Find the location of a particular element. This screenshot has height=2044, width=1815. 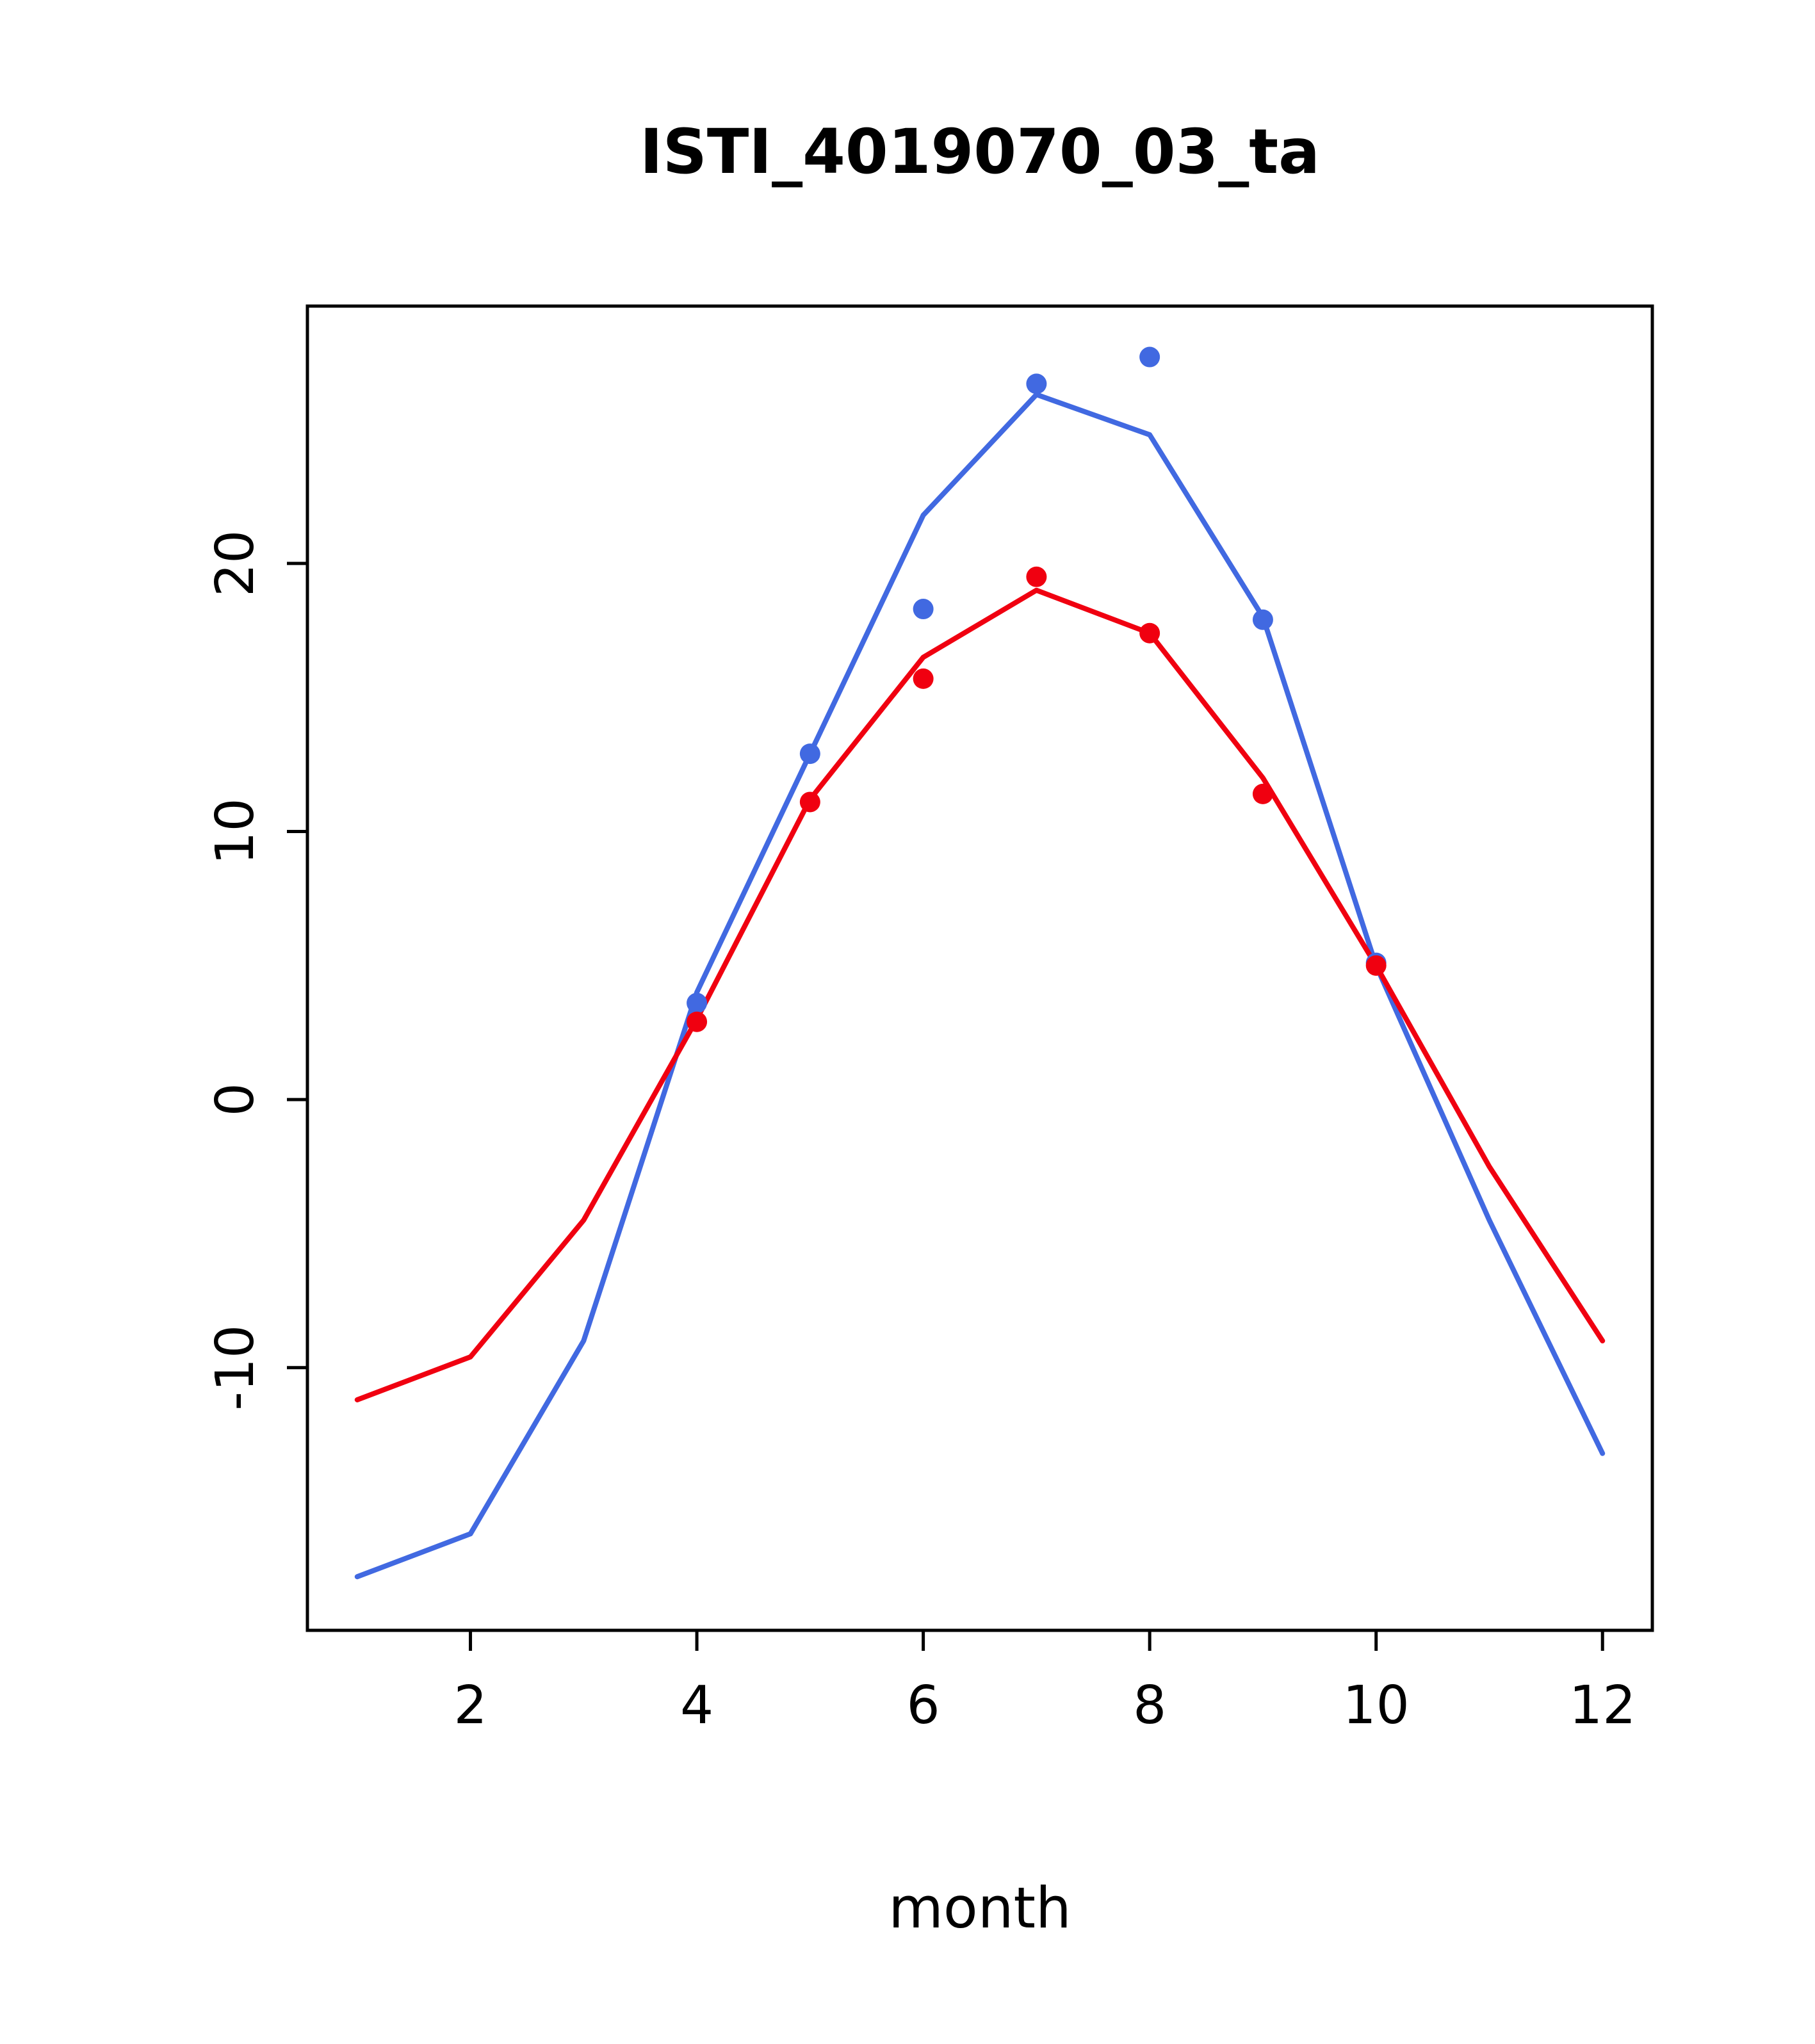

x-tick-label: 2 is located at coordinates (470, 1705).